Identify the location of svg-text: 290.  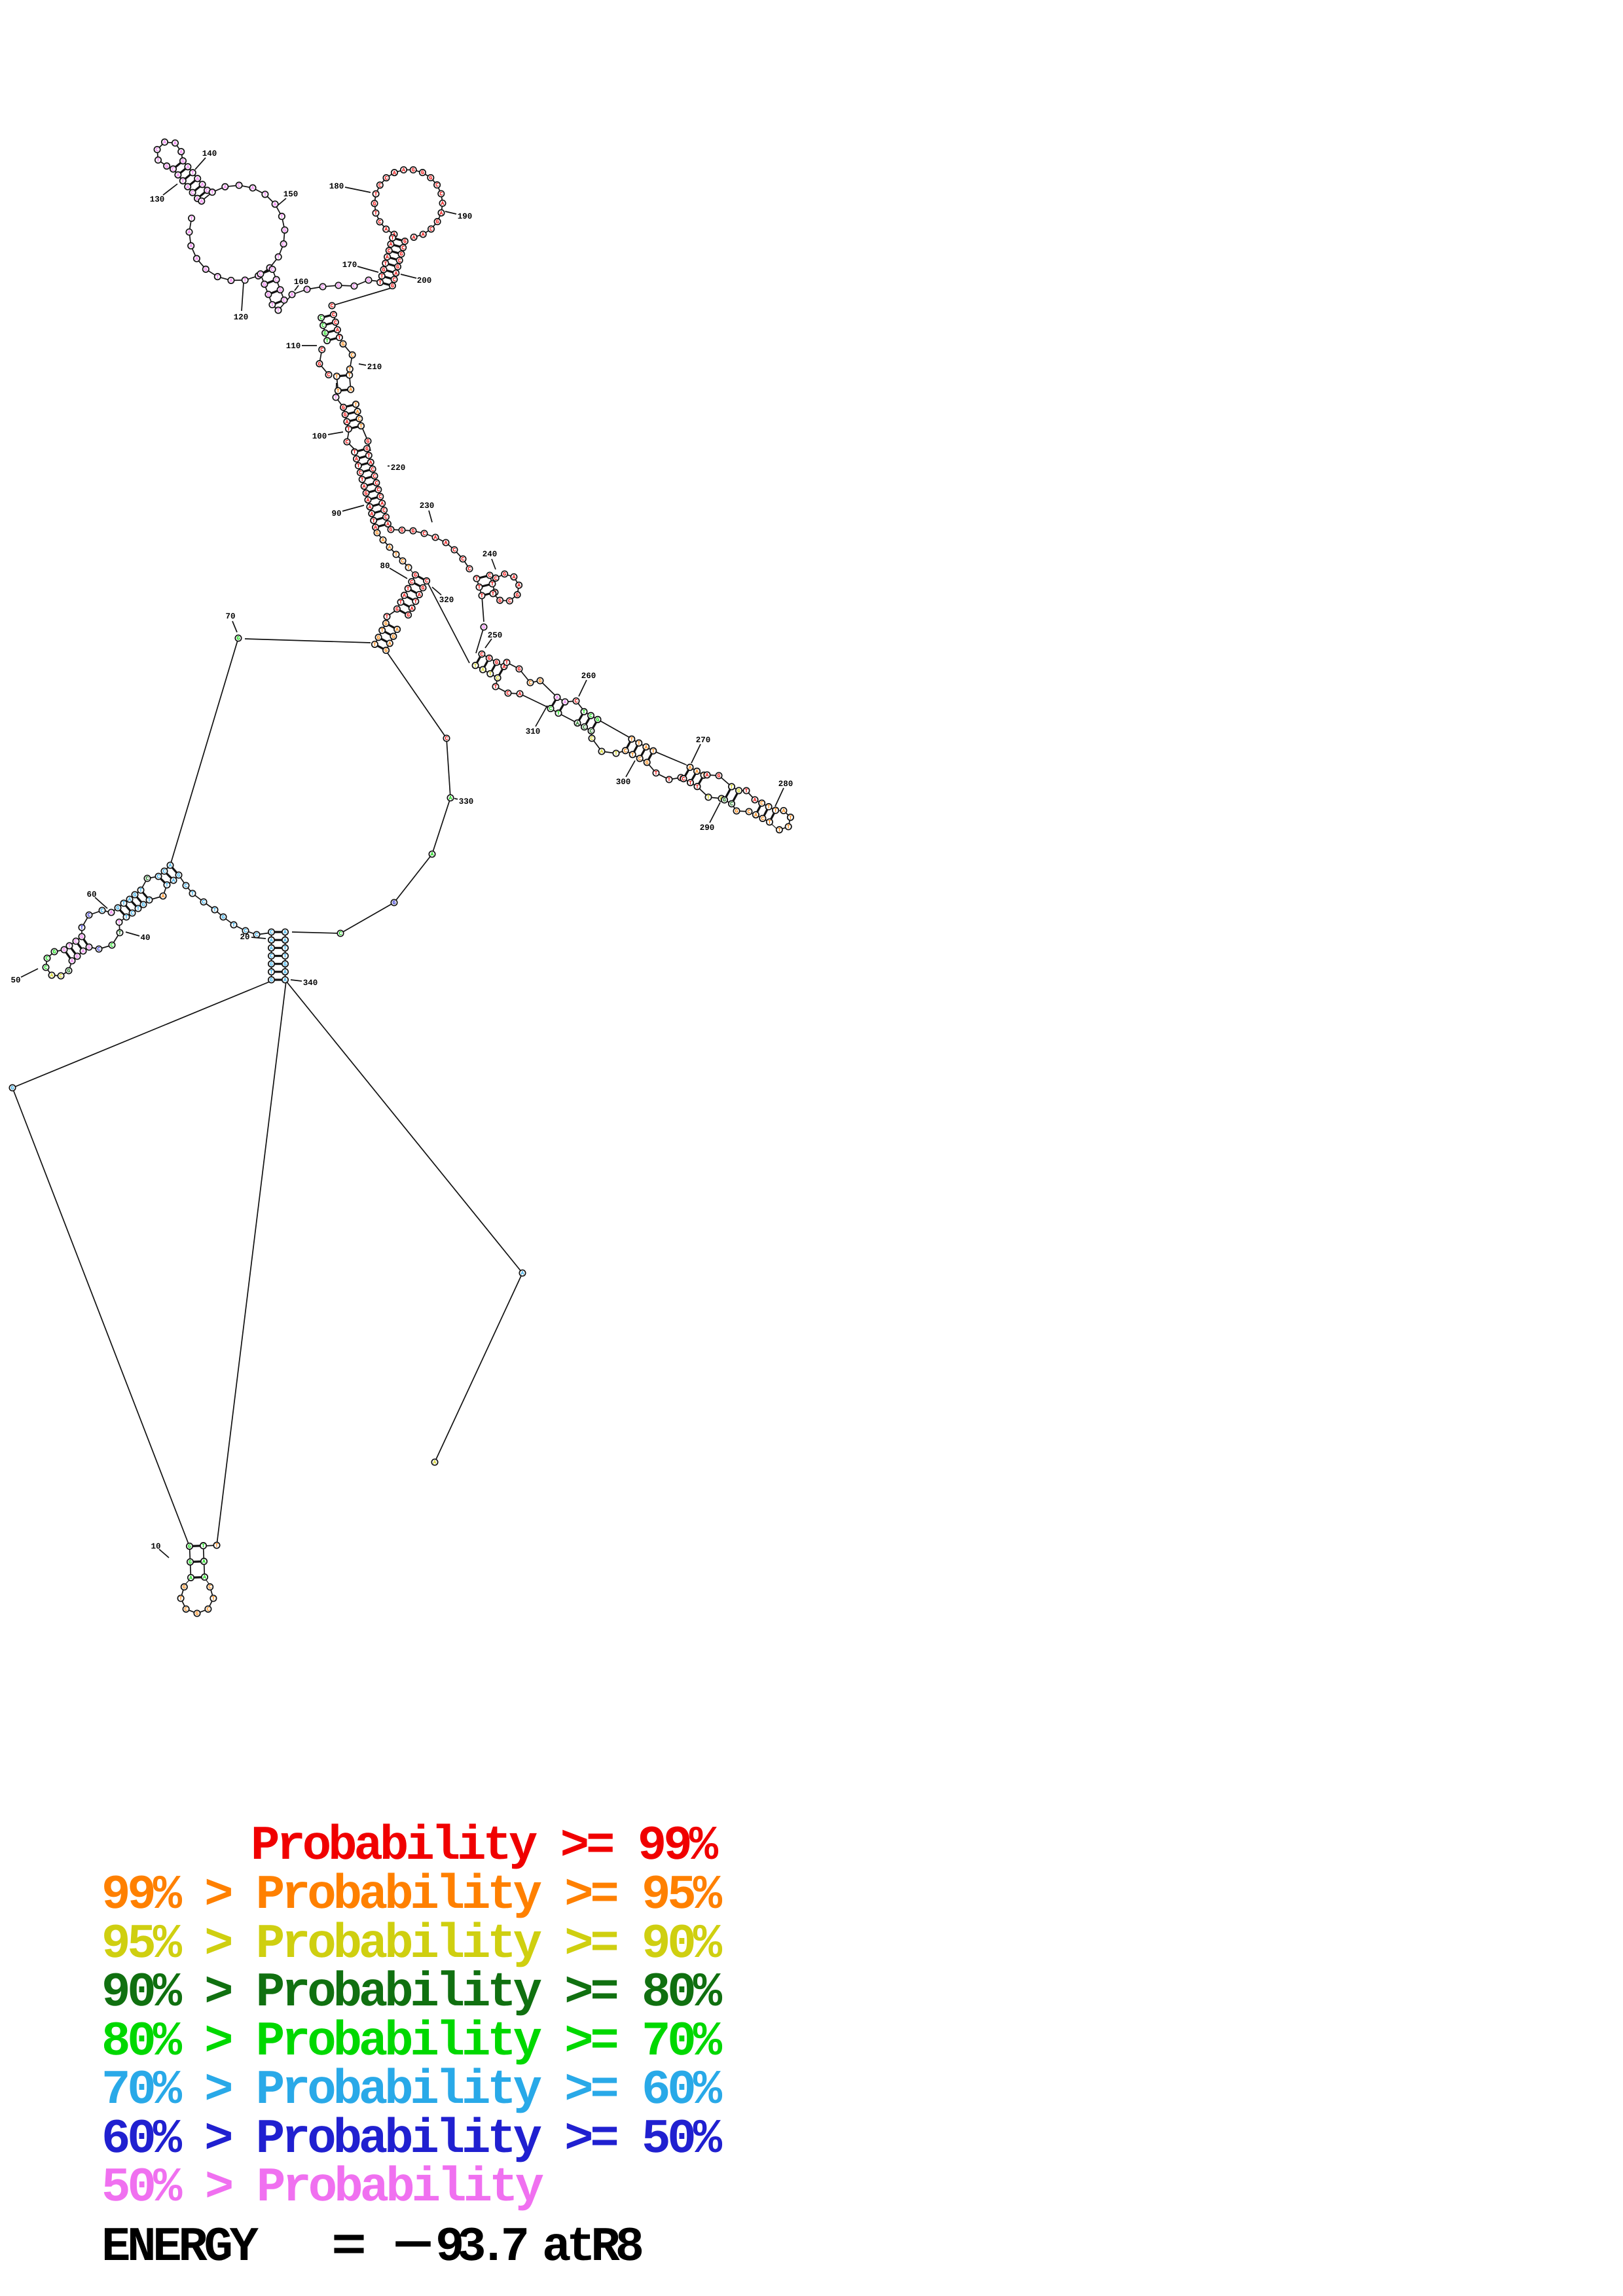
(707, 828).